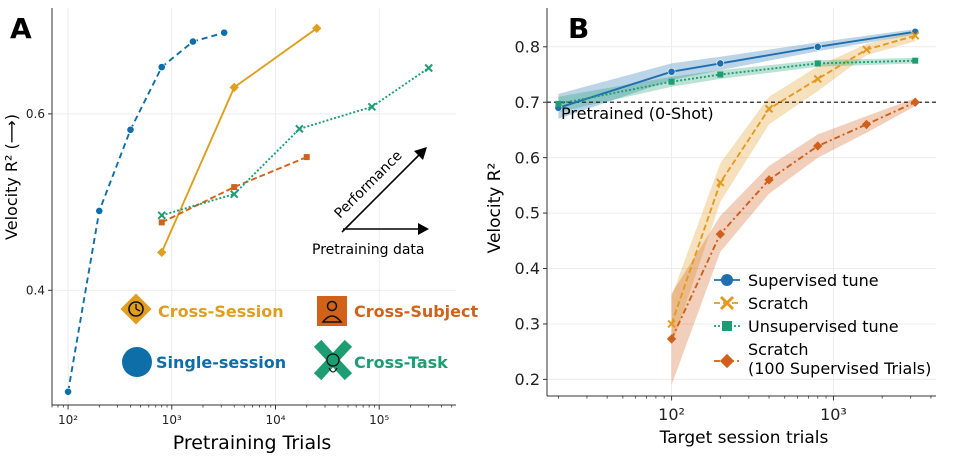  Describe the element at coordinates (401, 362) in the screenshot. I see `legend-cross-task-label: Cross-Task` at that location.